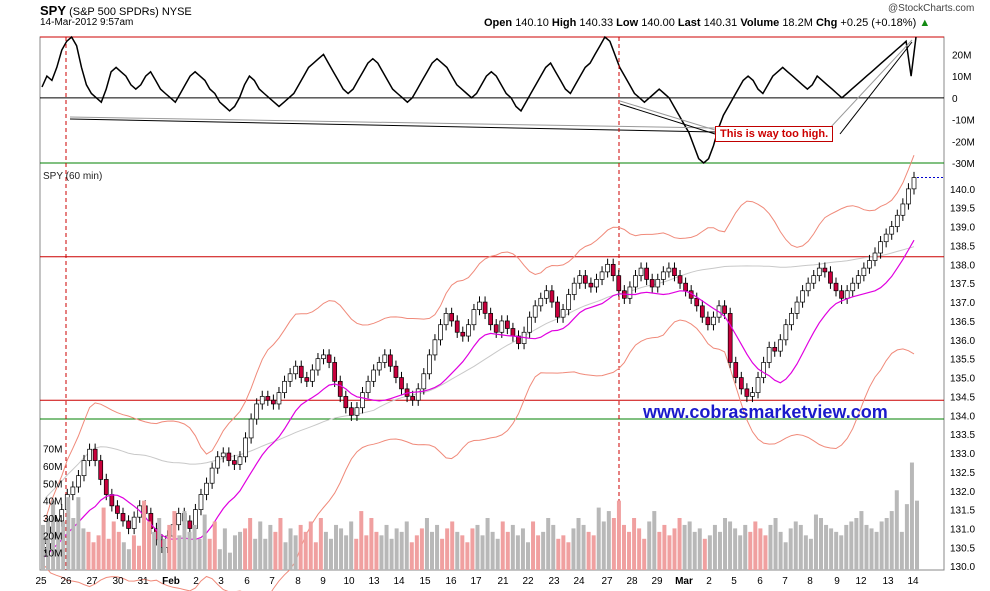 The image size is (990, 591). What do you see at coordinates (176, 12) in the screenshot?
I see `exchange: NYSE` at bounding box center [176, 12].